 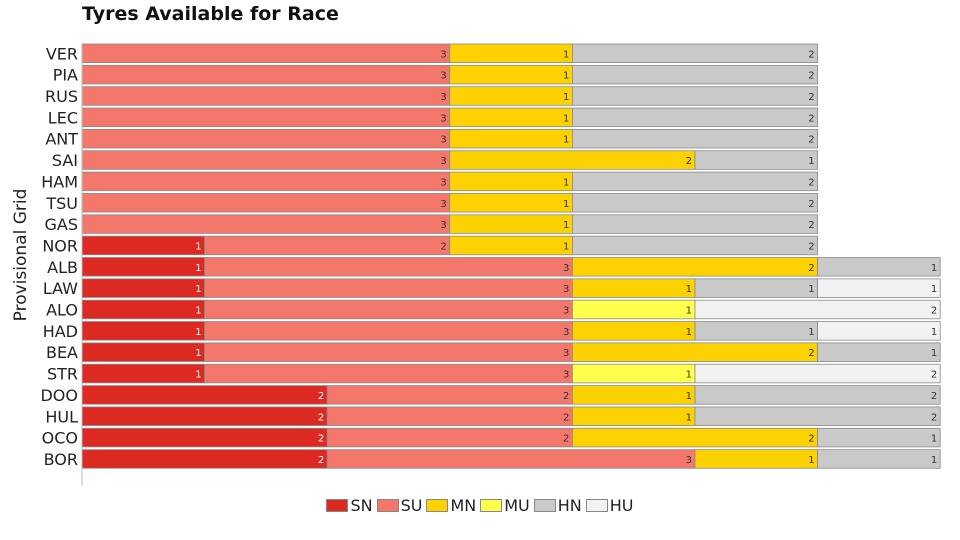 I want to click on data-label-su-gas: 3, so click(x=443, y=225).